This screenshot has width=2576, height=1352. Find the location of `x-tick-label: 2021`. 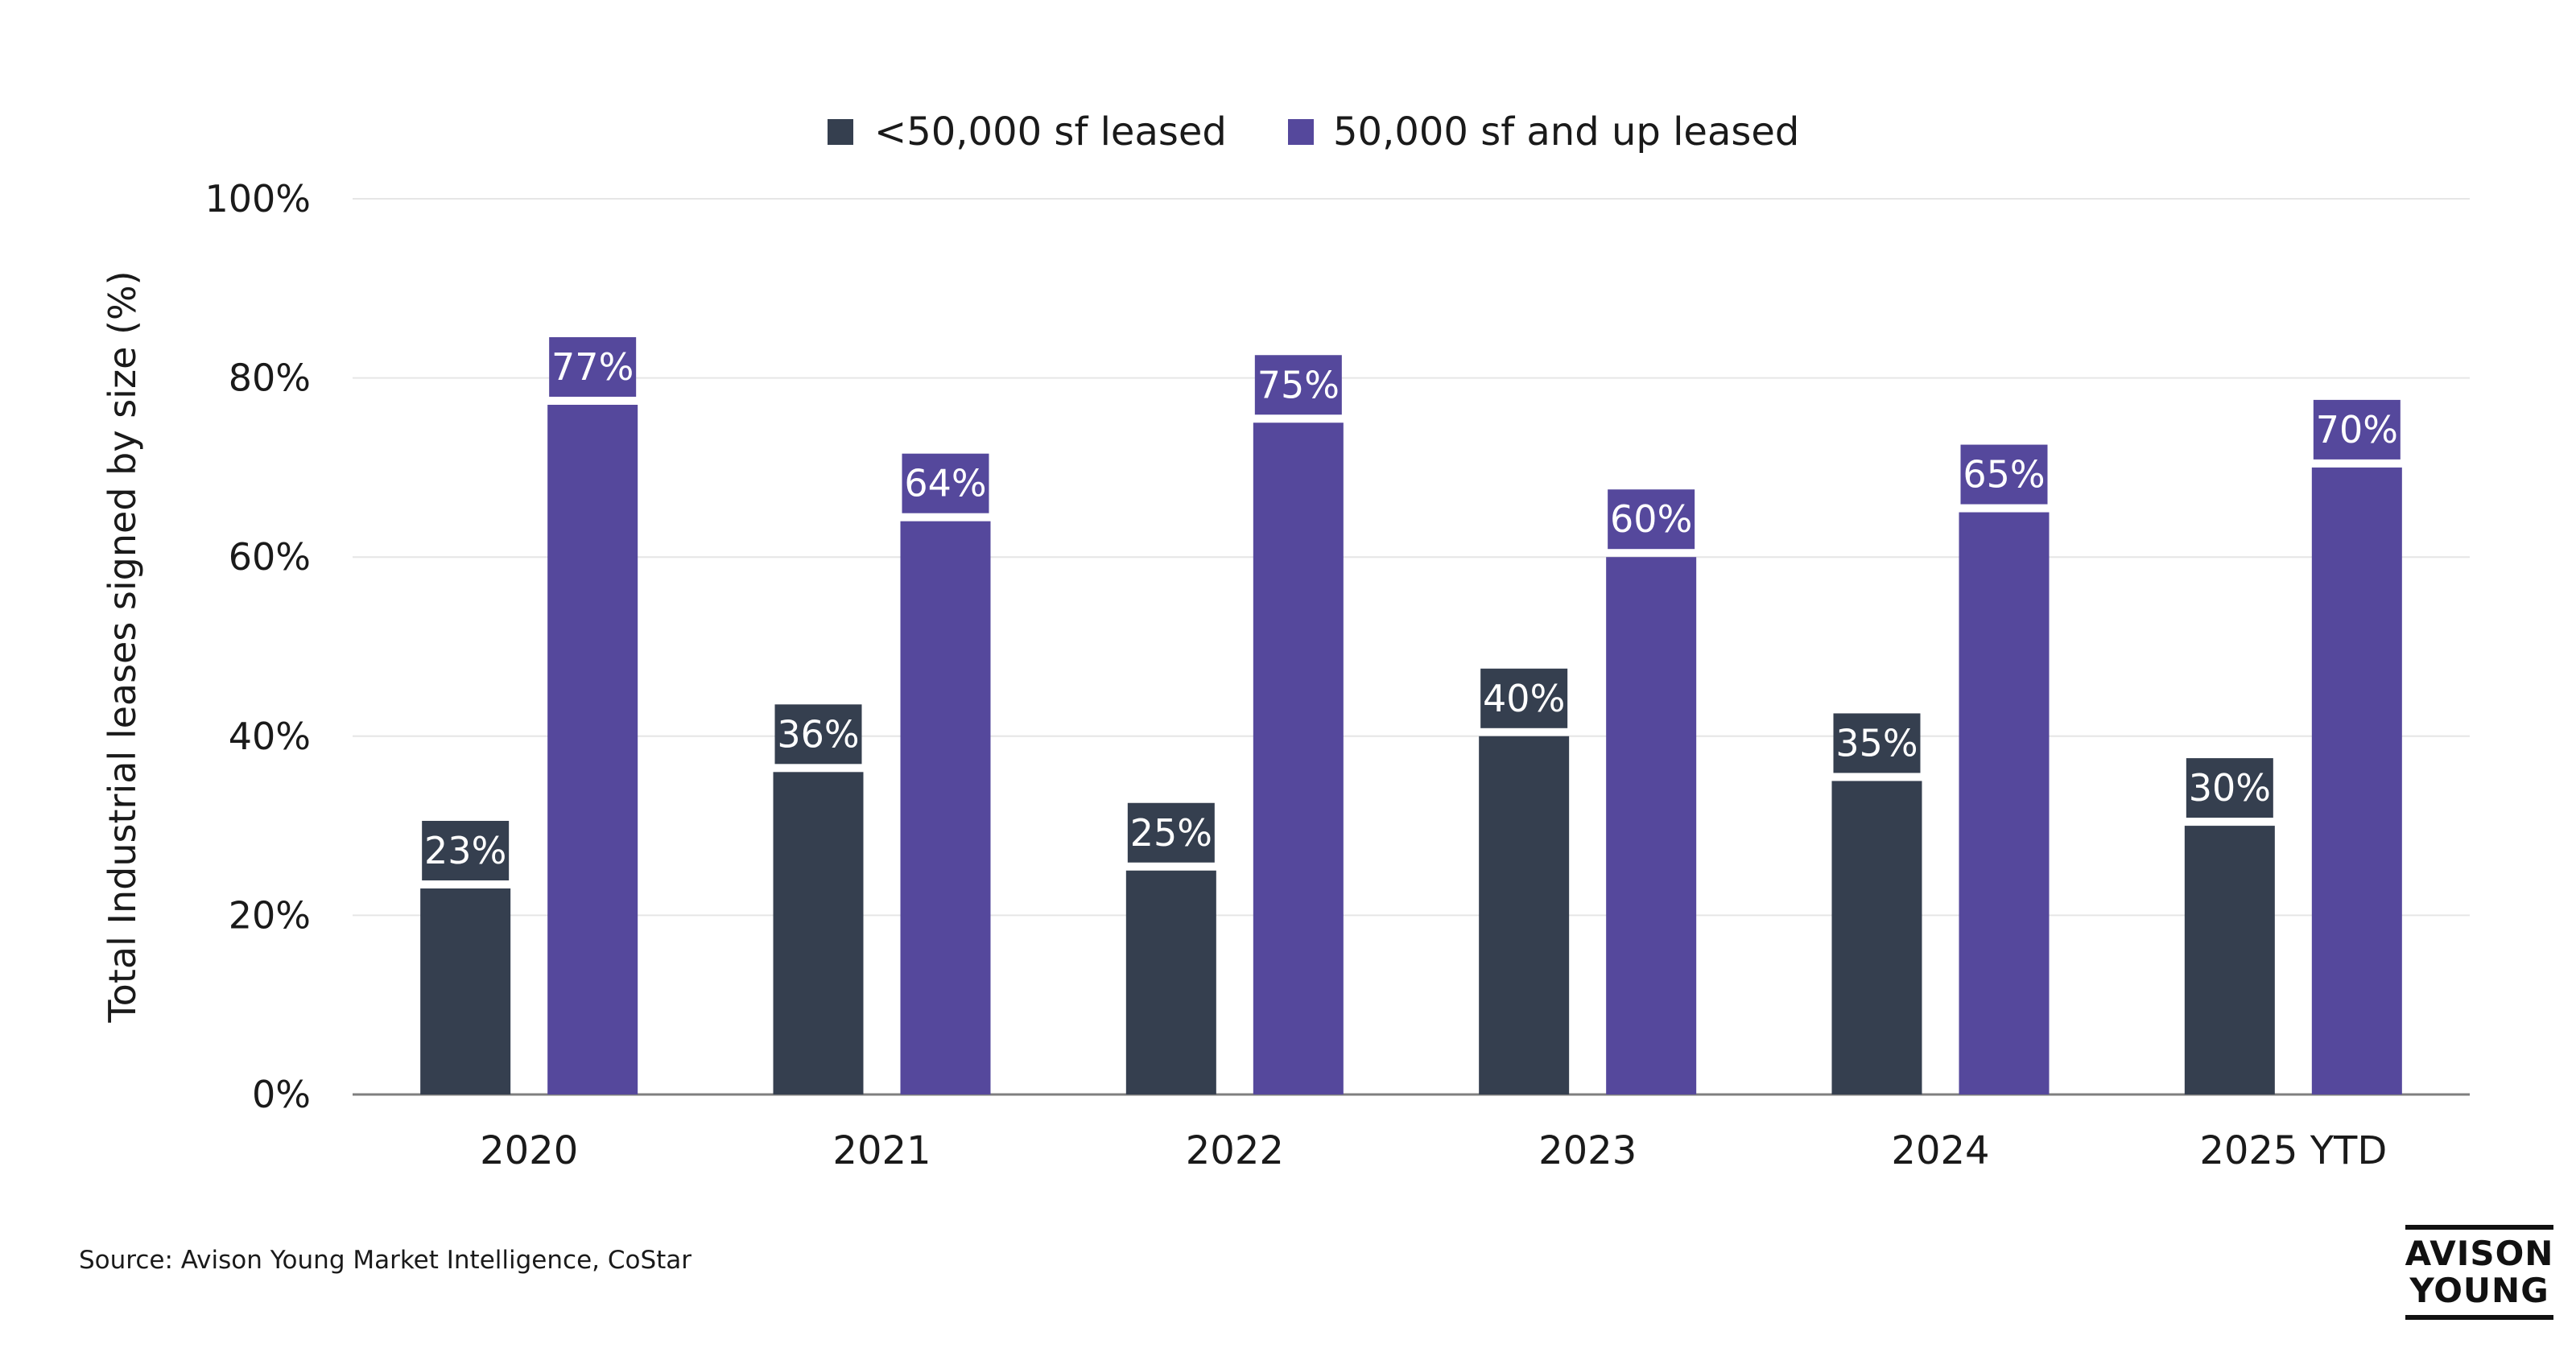

x-tick-label: 2021 is located at coordinates (882, 1150).